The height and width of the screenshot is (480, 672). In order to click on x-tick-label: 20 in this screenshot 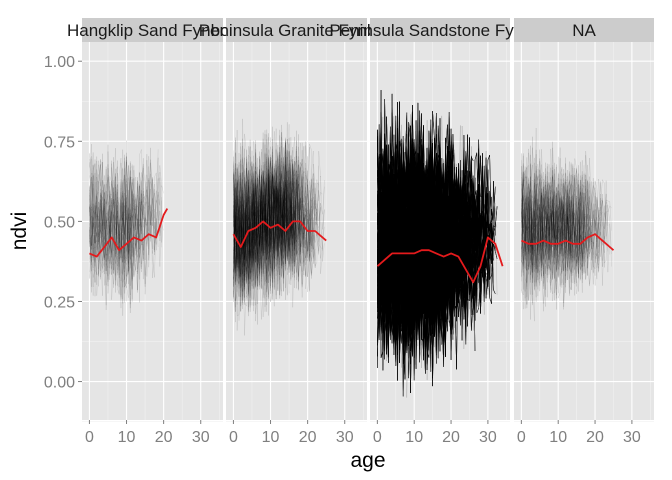, I will do `click(451, 437)`.